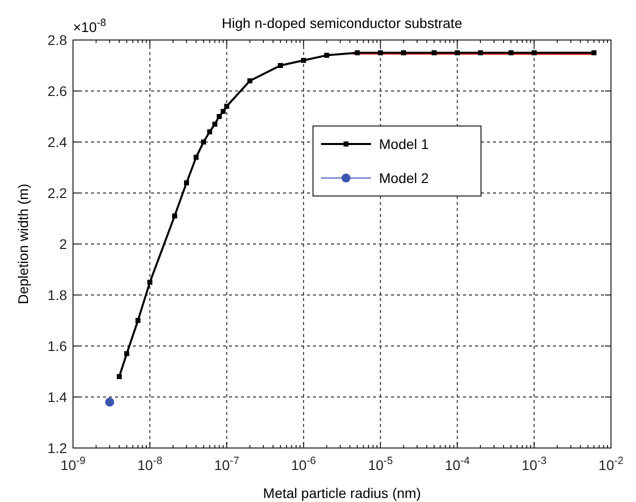 This screenshot has width=636, height=502. Describe the element at coordinates (89, 26) in the screenshot. I see `text: ×10$^{-8}$` at that location.